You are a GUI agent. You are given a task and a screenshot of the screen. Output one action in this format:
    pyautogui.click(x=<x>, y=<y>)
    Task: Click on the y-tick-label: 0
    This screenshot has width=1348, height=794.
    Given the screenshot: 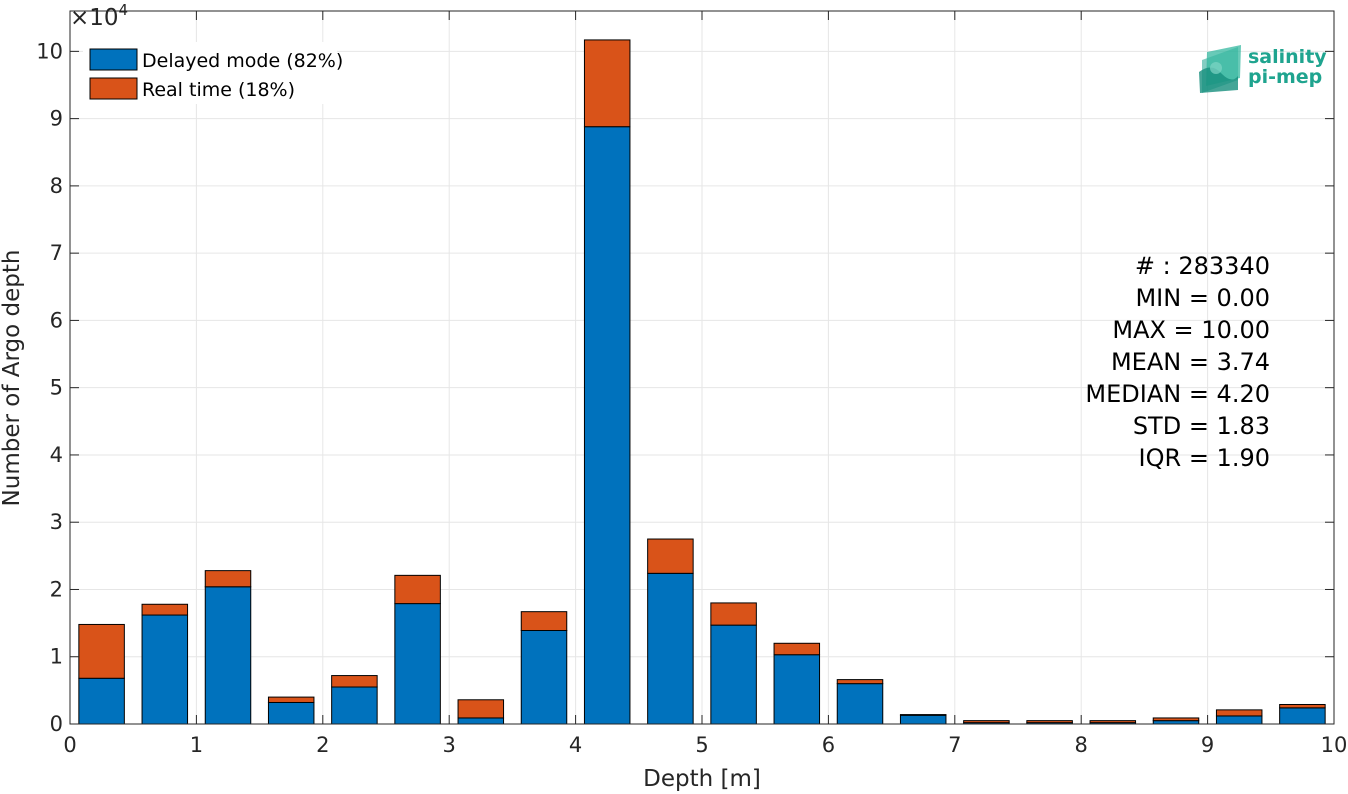 What is the action you would take?
    pyautogui.click(x=56, y=724)
    